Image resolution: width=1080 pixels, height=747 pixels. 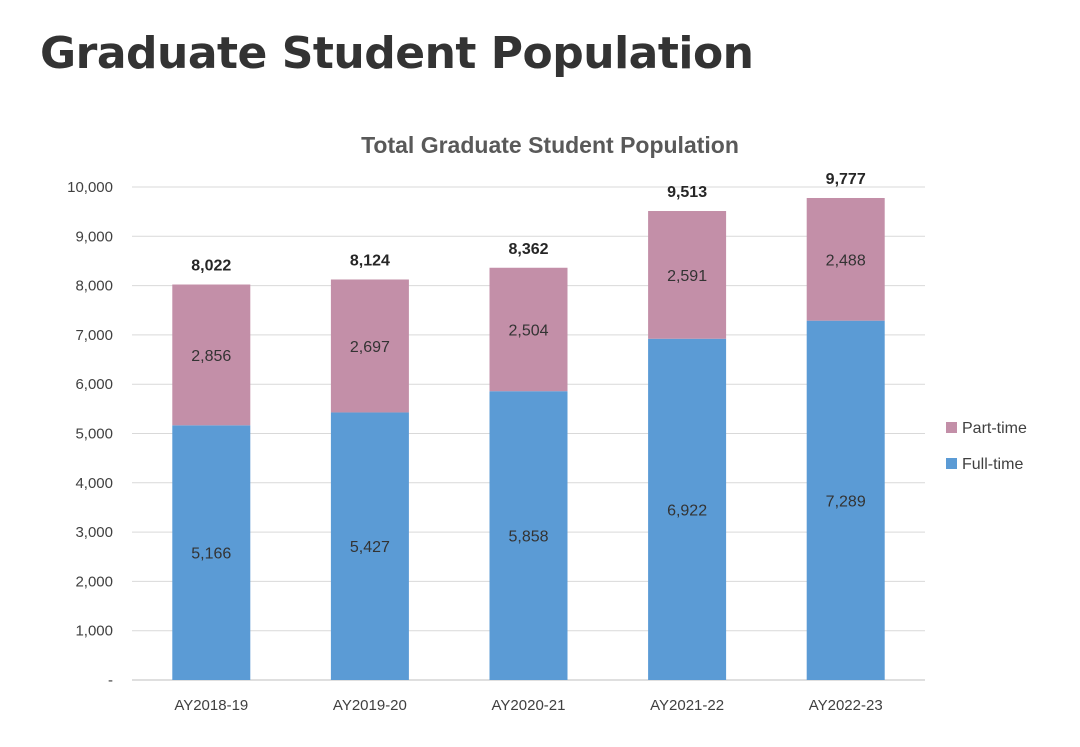 What do you see at coordinates (94, 434) in the screenshot?
I see `y-tick-label: 5,000` at bounding box center [94, 434].